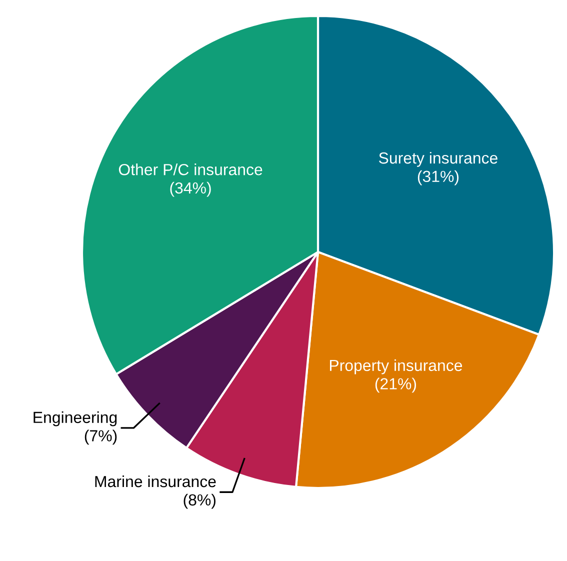 The image size is (567, 561). I want to click on data-label: (21%), so click(395, 385).